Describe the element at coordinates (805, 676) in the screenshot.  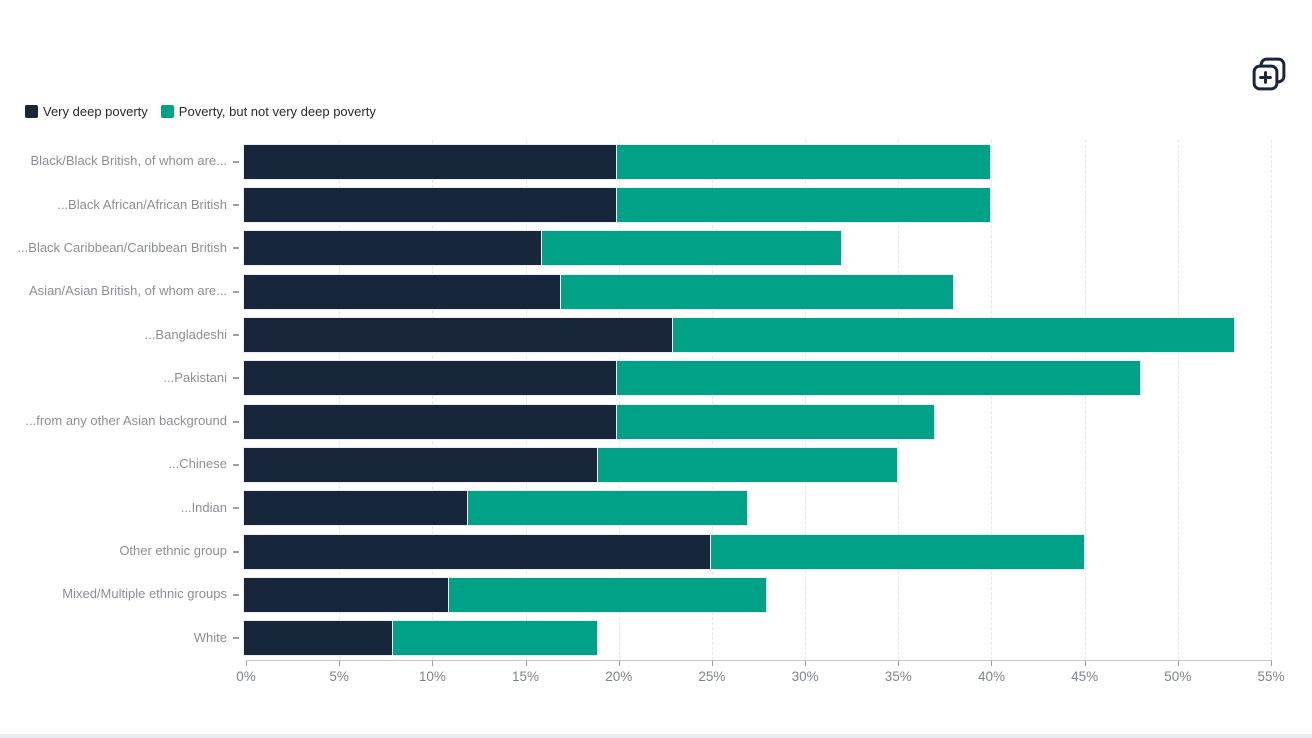
I see `x-axis-tick-label: 30%` at that location.